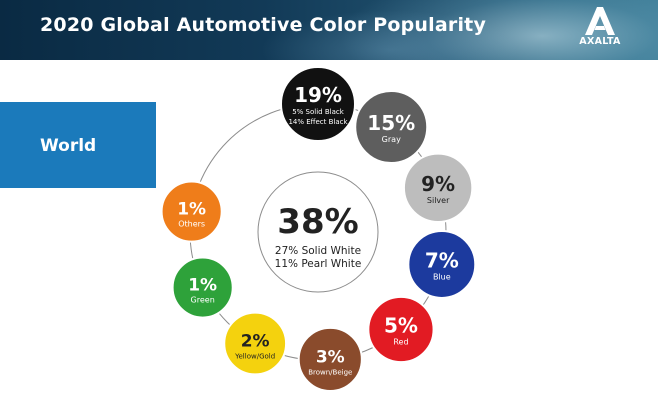 Image resolution: width=658 pixels, height=417 pixels. I want to click on bubble-red-circle, so click(401, 329).